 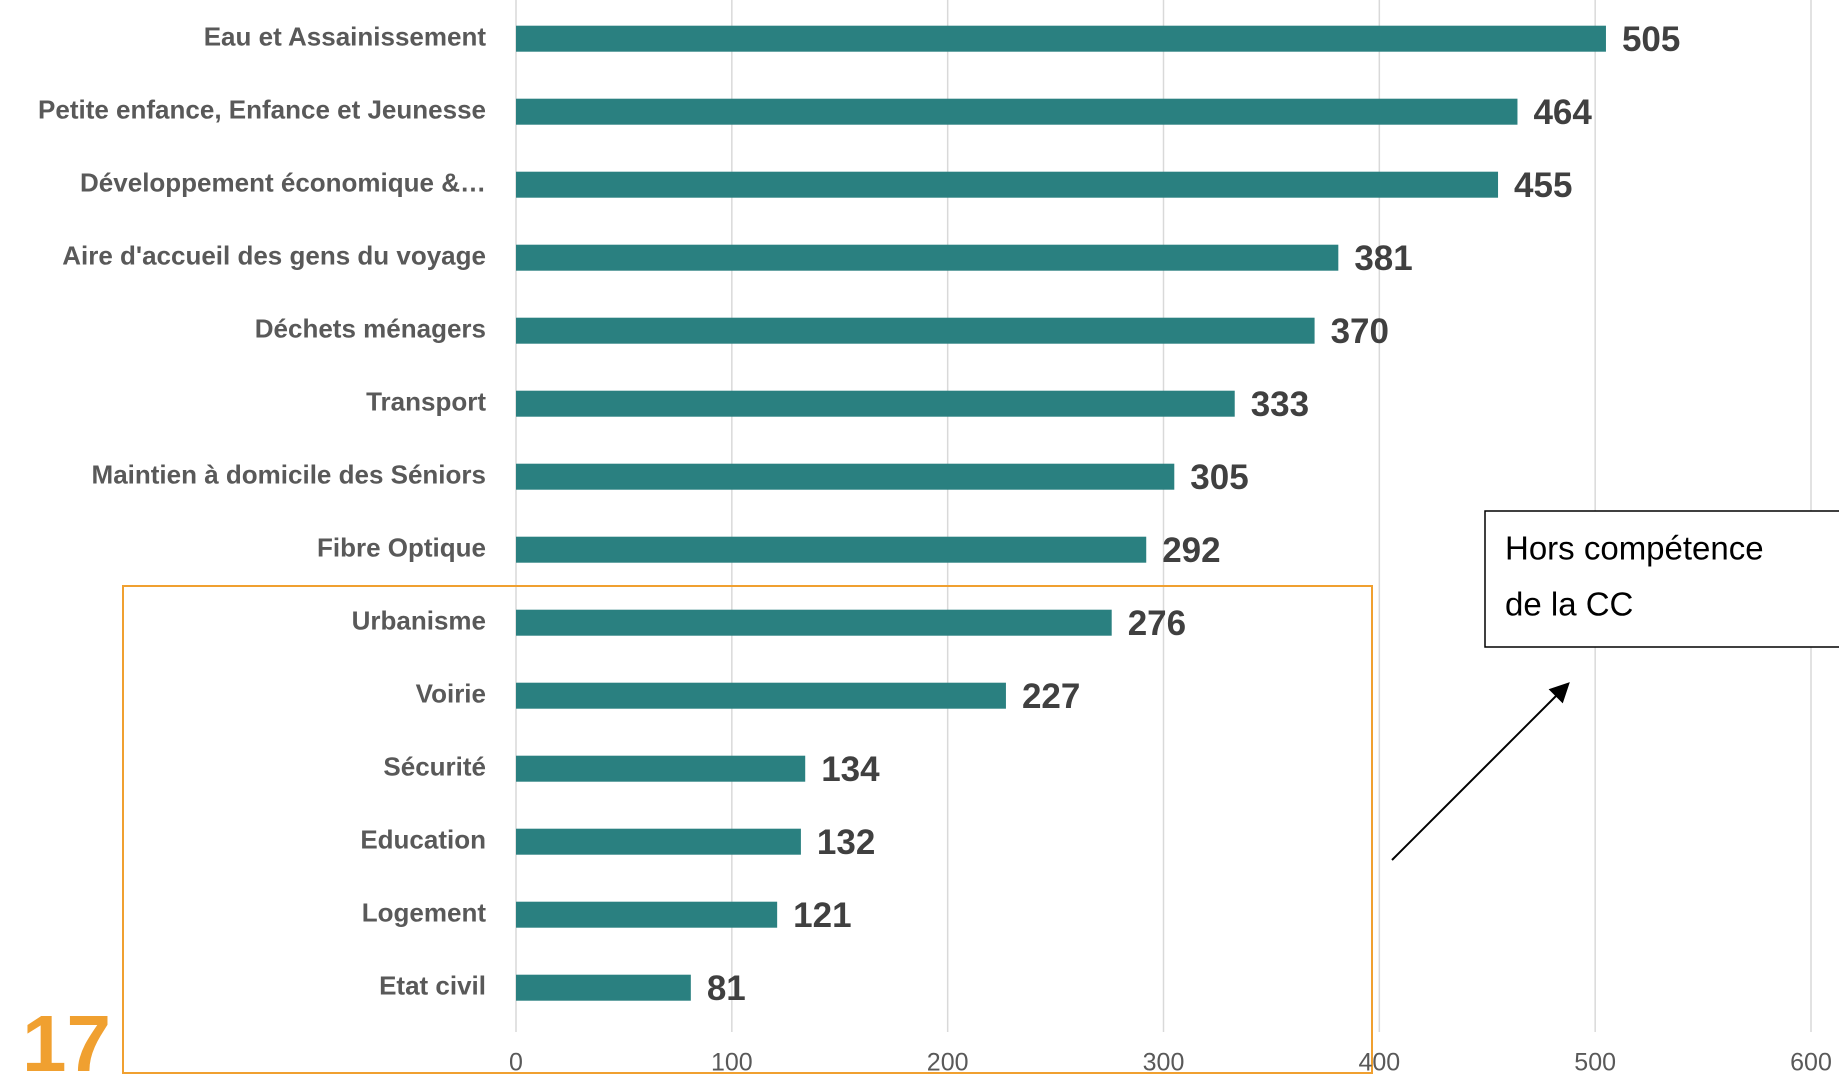 I want to click on value-label: 370, so click(x=1360, y=331).